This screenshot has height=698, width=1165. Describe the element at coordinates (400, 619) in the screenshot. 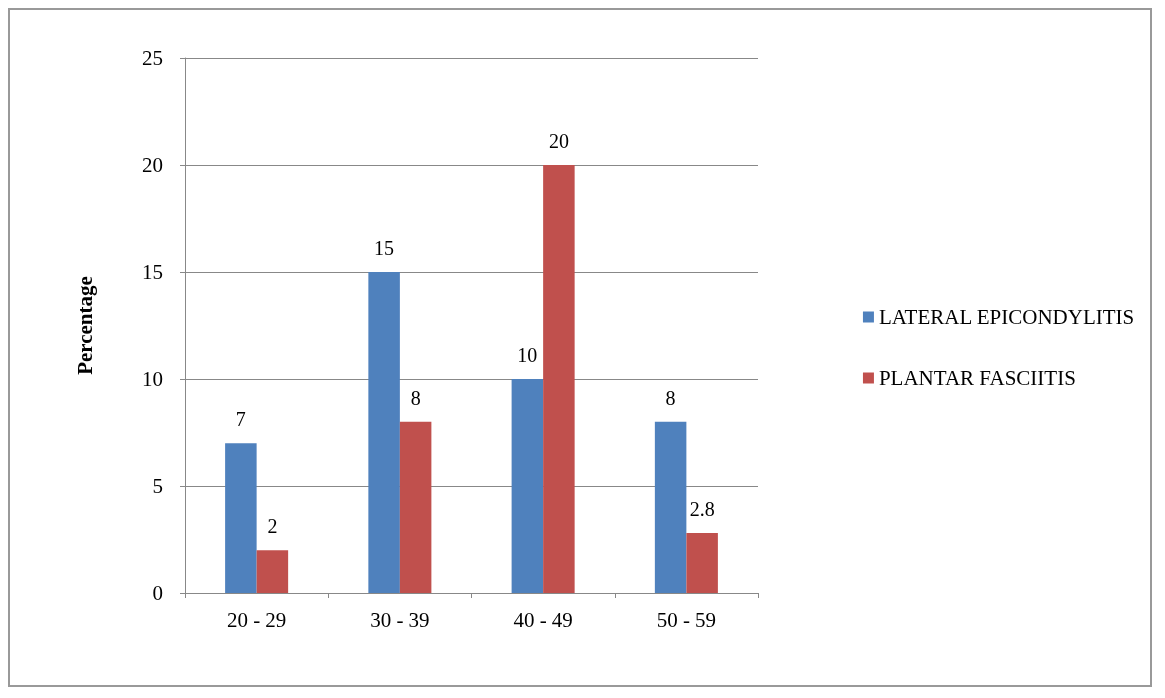

I see `x-tick-label: 30 - 39` at that location.